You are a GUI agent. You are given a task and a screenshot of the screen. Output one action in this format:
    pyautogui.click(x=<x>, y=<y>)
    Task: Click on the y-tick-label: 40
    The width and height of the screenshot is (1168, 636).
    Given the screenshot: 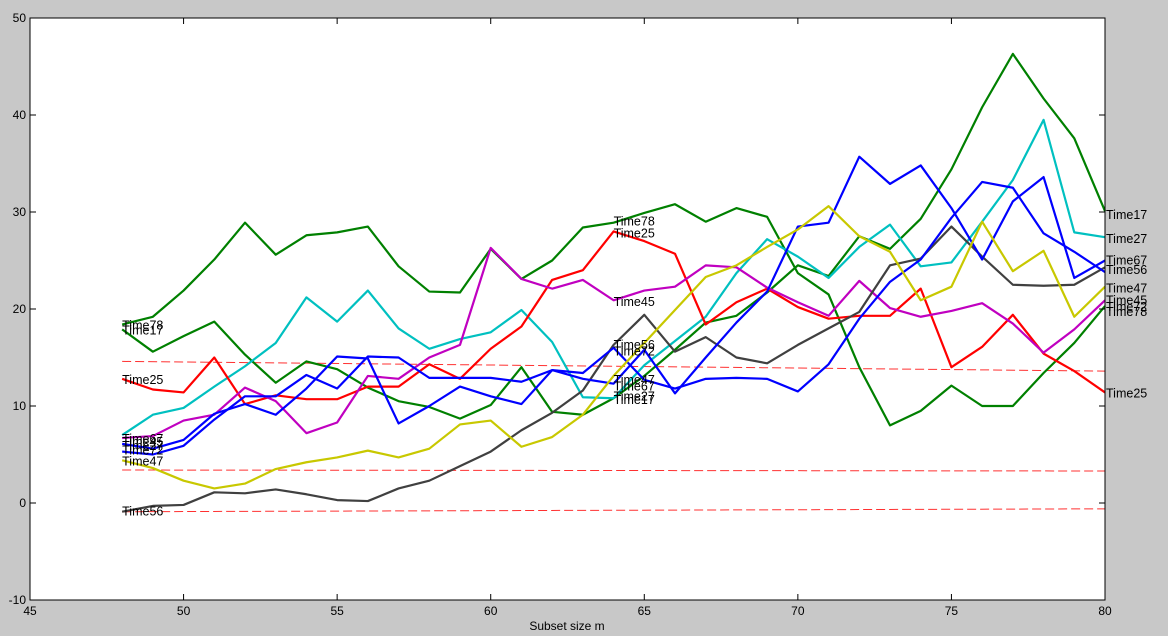 What is the action you would take?
    pyautogui.click(x=20, y=115)
    